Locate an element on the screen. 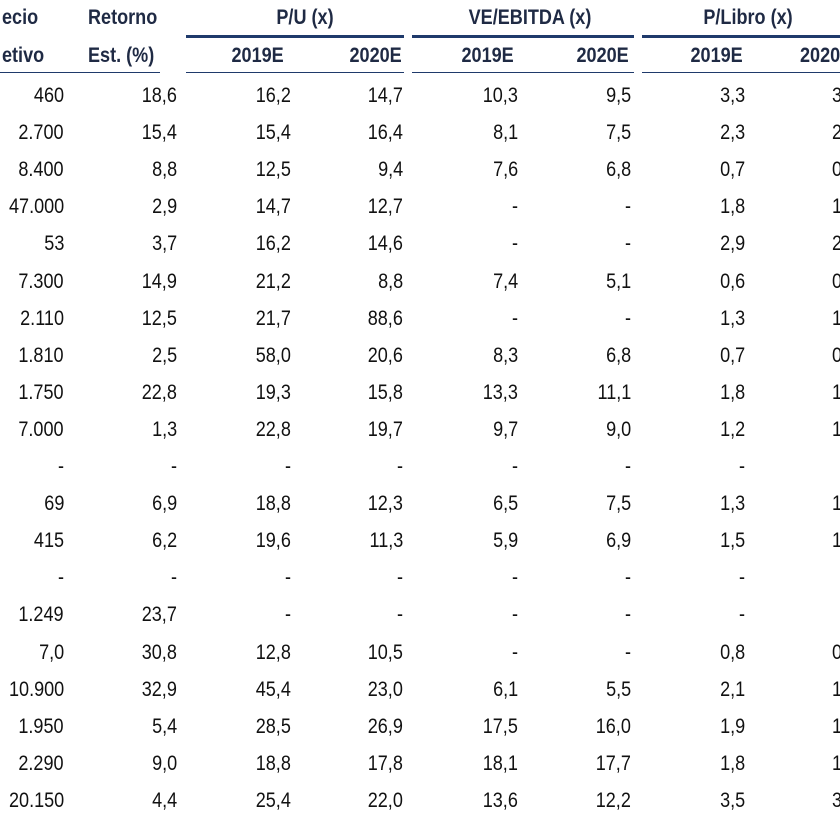 This screenshot has width=840, height=840. header-year-pl-2019: 2019E is located at coordinates (716, 55).